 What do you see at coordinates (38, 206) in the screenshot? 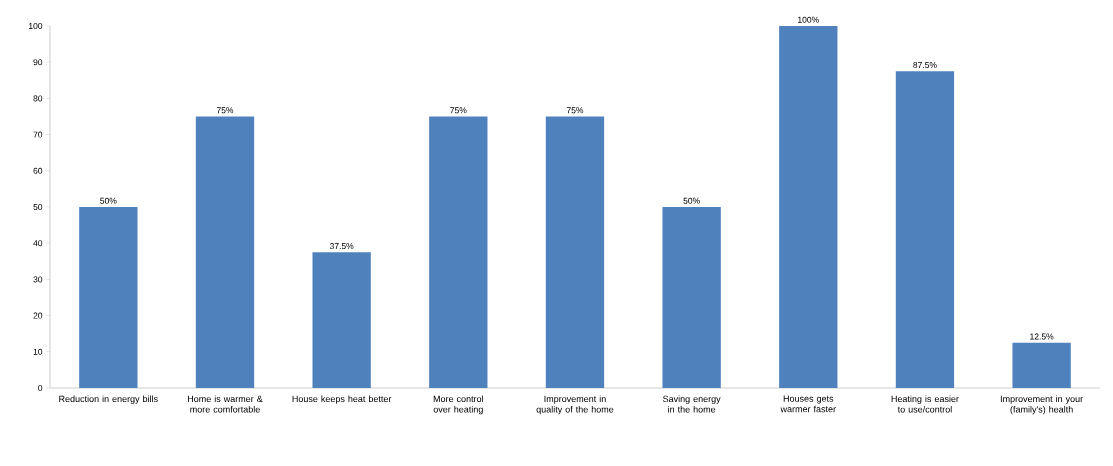
I see `y-tick-label: 50` at bounding box center [38, 206].